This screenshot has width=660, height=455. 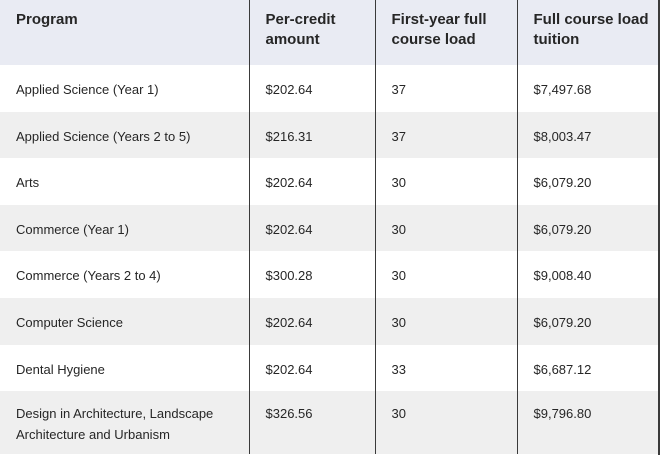 I want to click on cell-program: Commerce (Years 2 to 4), so click(x=125, y=274).